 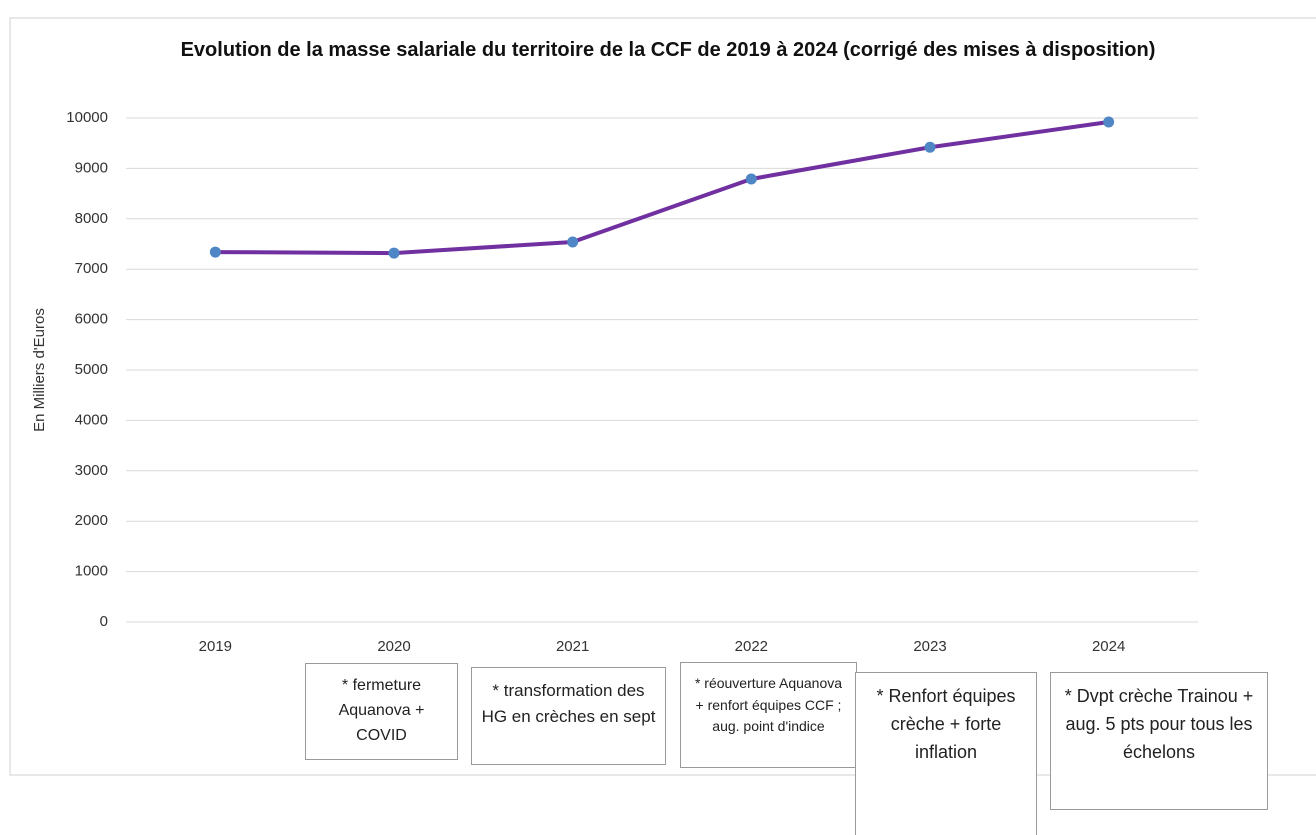 What do you see at coordinates (751, 646) in the screenshot?
I see `x-tick-label: 2022` at bounding box center [751, 646].